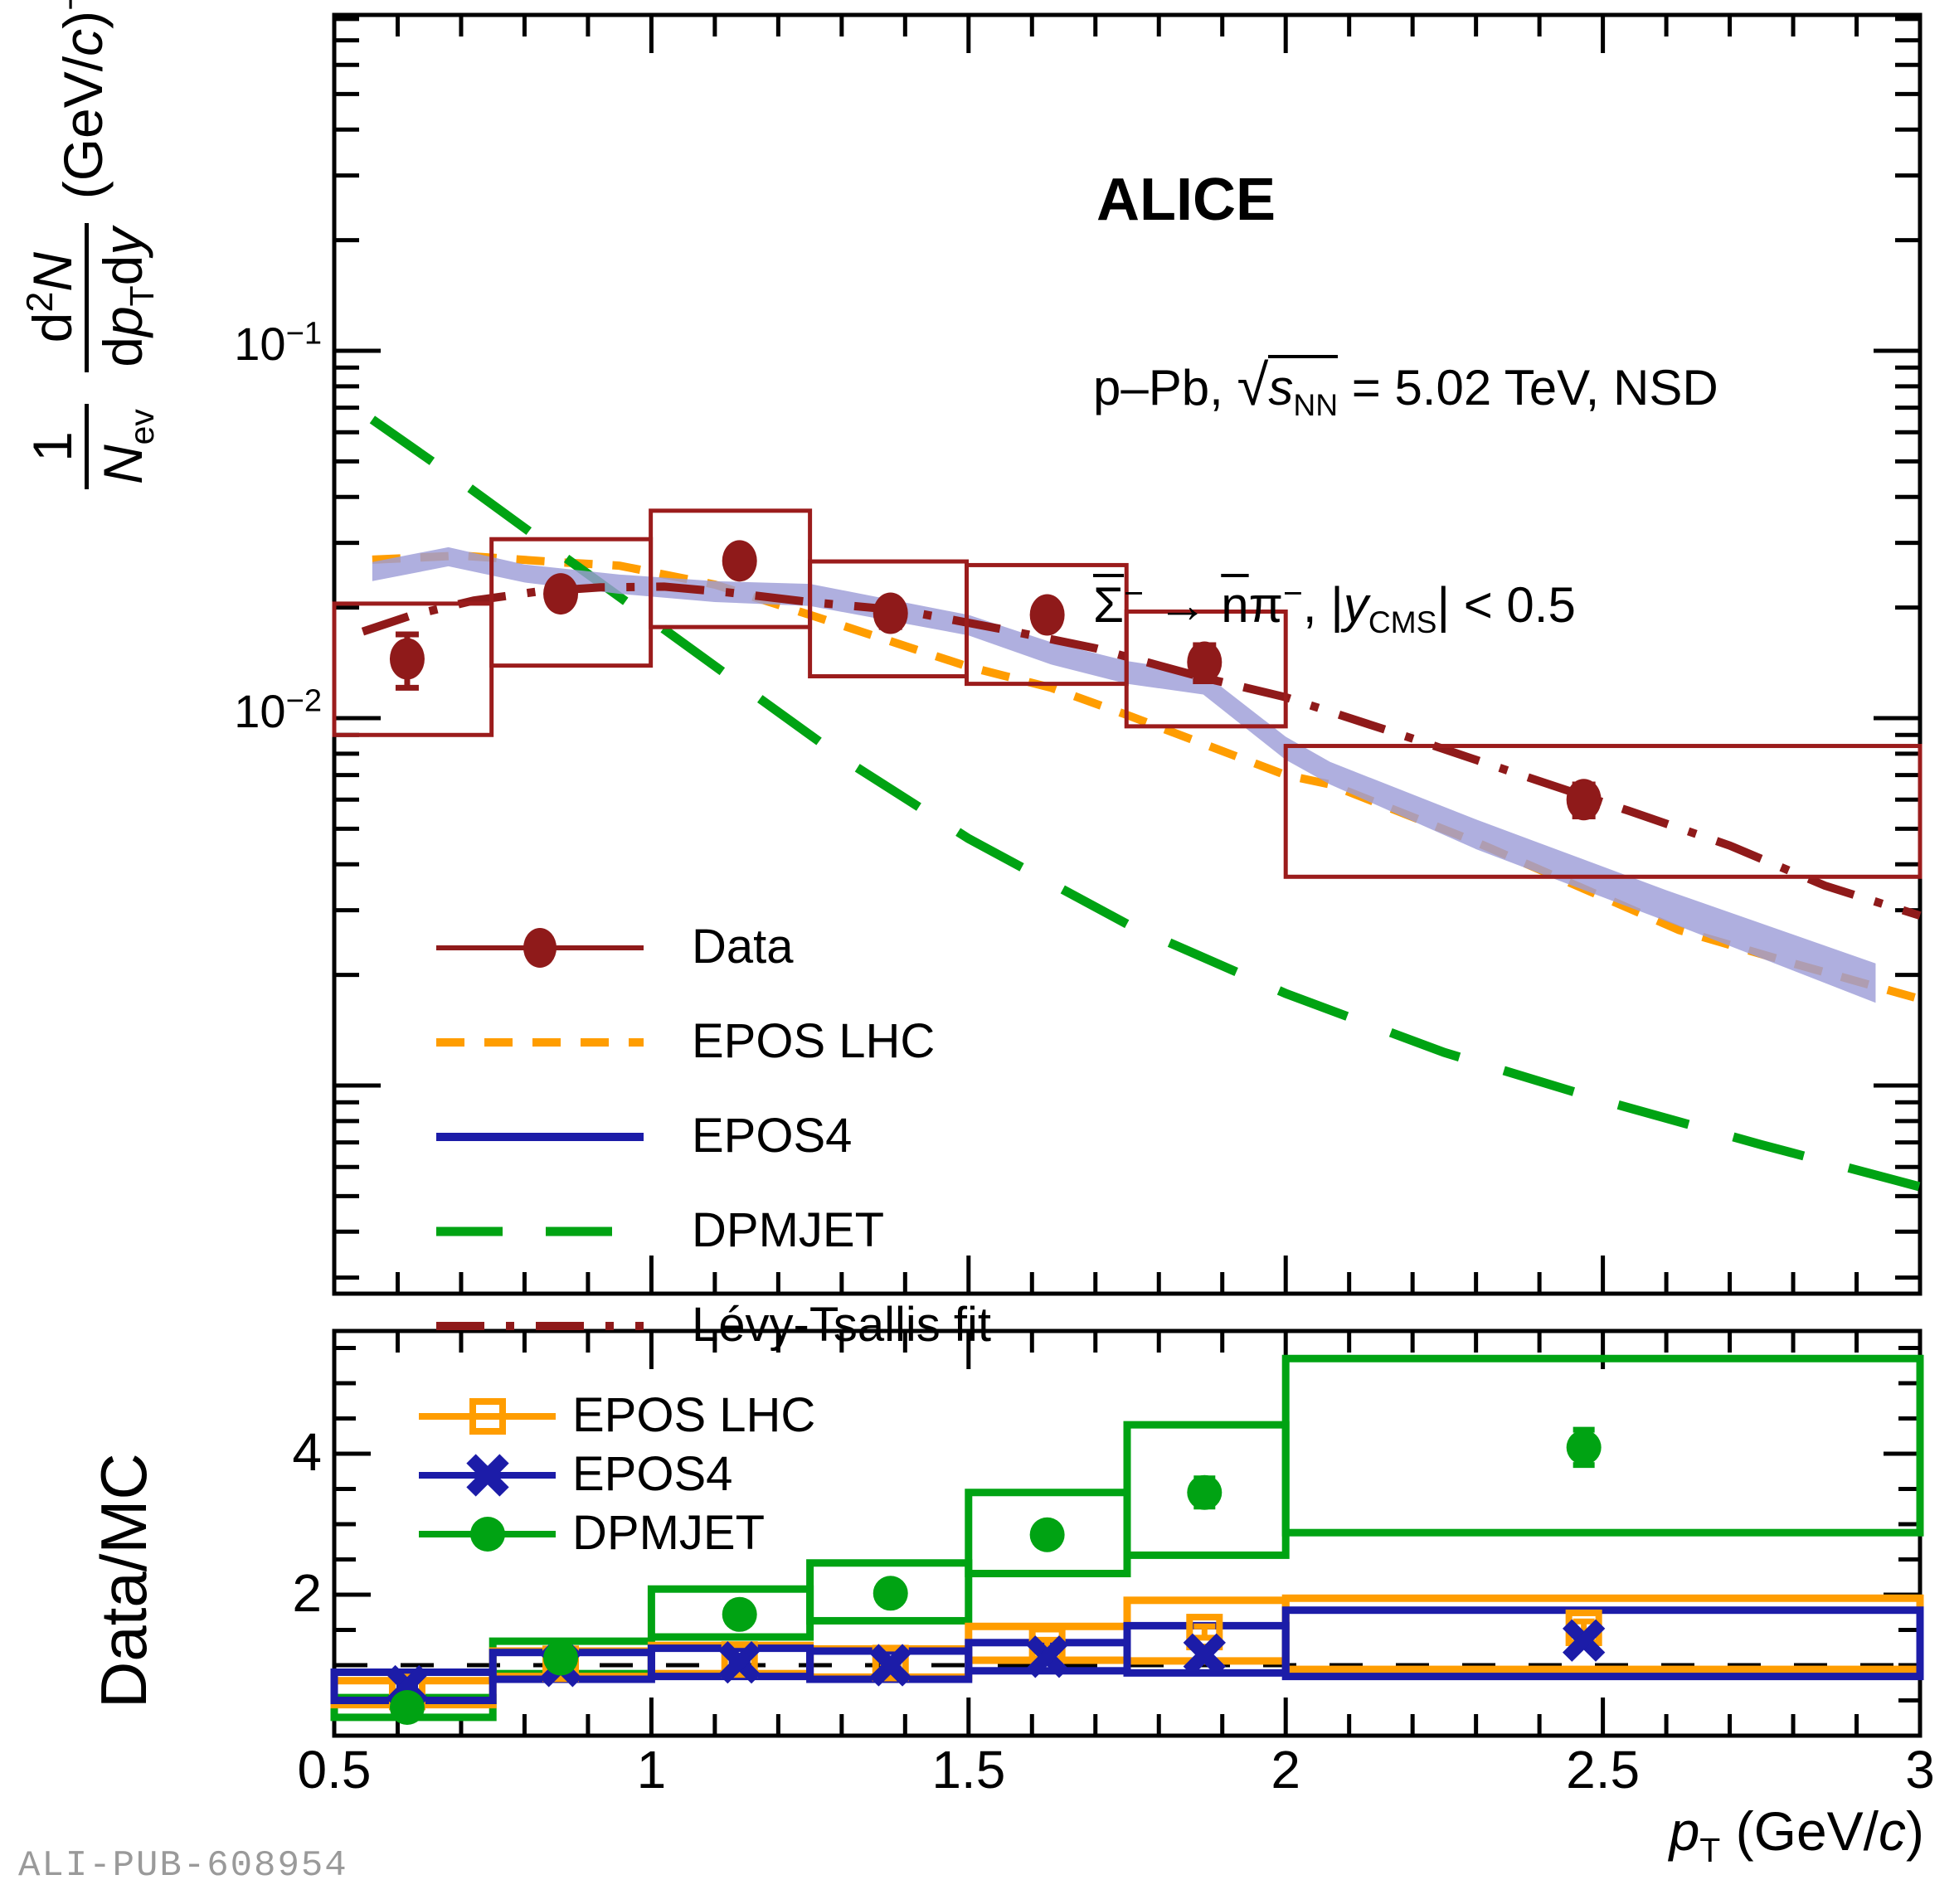  What do you see at coordinates (278, 343) in the screenshot?
I see `y-tick-label: 10⁻¹` at bounding box center [278, 343].